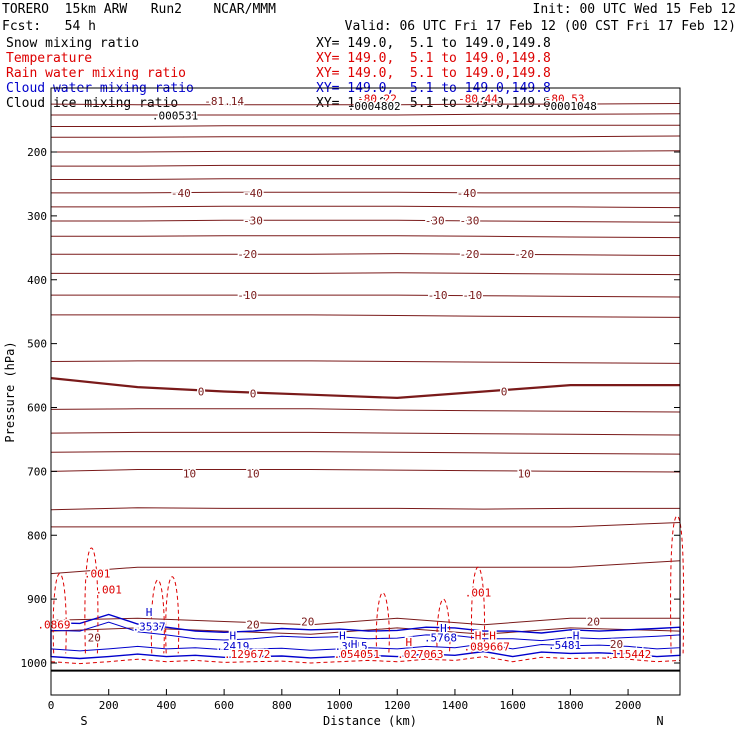  I want to click on x-tick-label-800: 800, so click(282, 705).